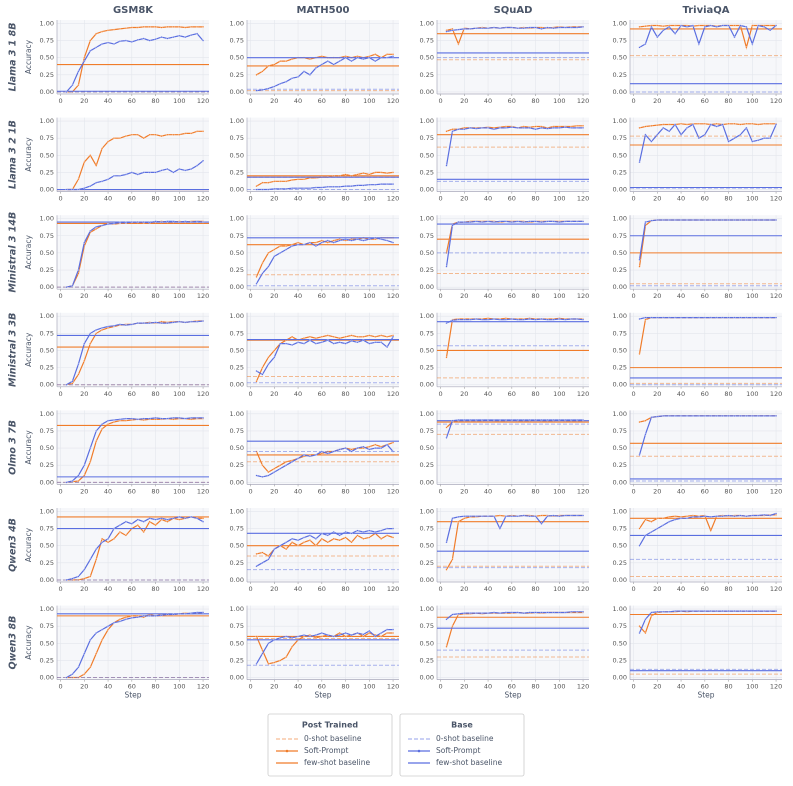 This screenshot has width=793, height=786. Describe the element at coordinates (512, 687) in the screenshot. I see `x-tick-label: 60` at that location.